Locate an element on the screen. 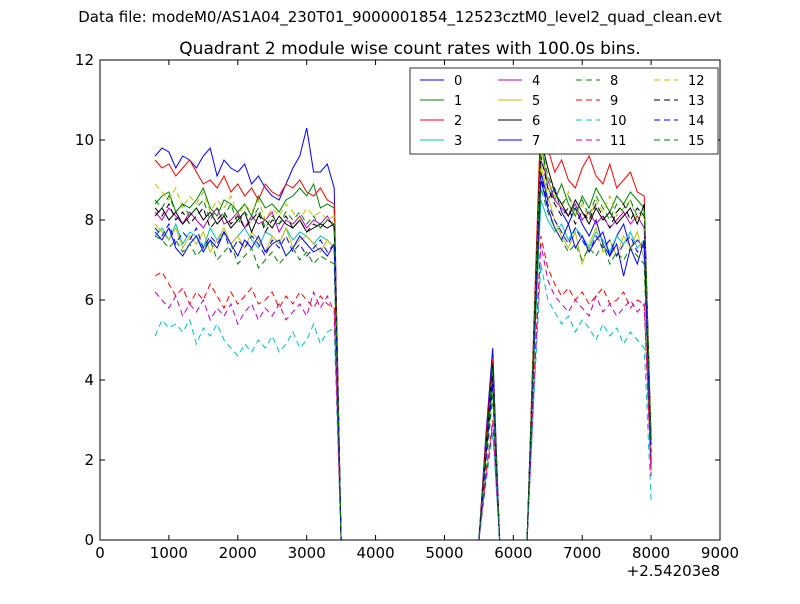 This screenshot has height=604, width=800. legend-label: 9 is located at coordinates (614, 101).